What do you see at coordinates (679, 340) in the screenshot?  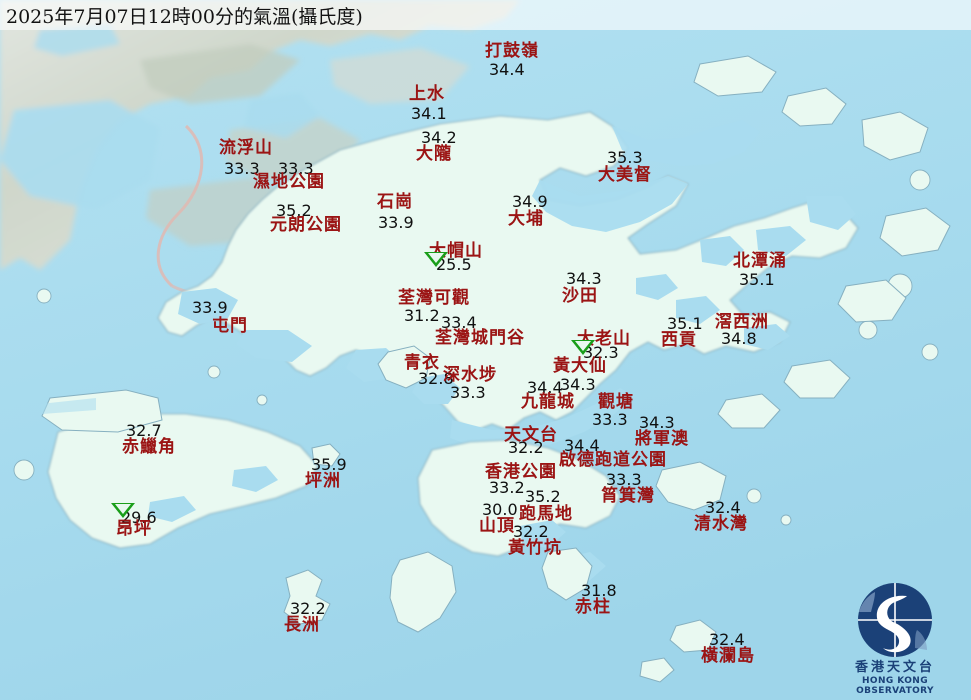 I see `station-name-label: 西貢` at bounding box center [679, 340].